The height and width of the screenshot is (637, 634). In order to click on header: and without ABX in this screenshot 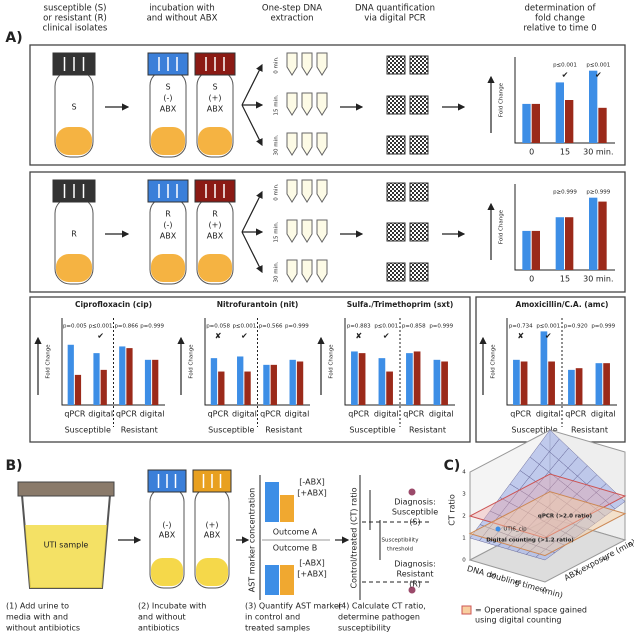, I will do `click(182, 19)`.